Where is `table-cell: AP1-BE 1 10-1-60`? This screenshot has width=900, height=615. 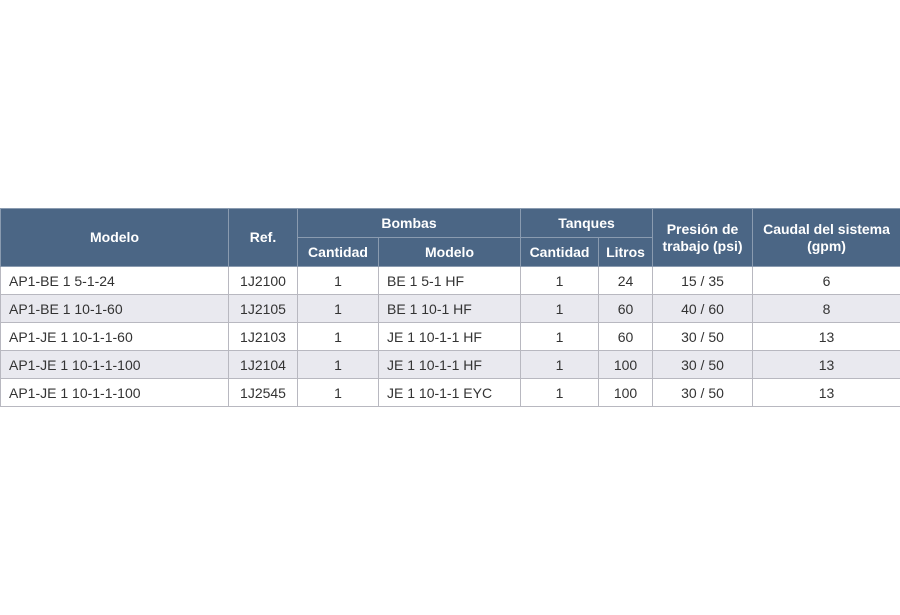
table-cell: AP1-BE 1 10-1-60 is located at coordinates (114, 308).